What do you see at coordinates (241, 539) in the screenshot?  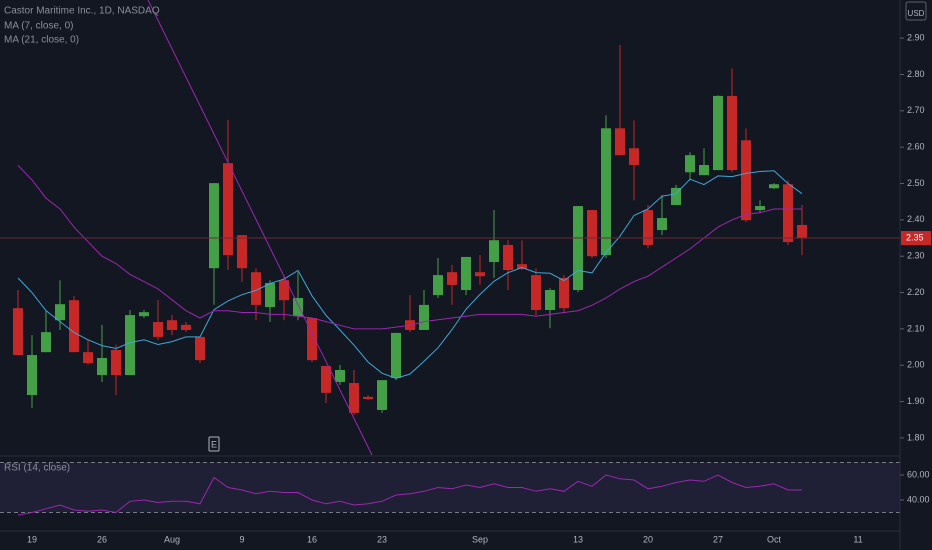 I see `x-tick-label: 9` at bounding box center [241, 539].